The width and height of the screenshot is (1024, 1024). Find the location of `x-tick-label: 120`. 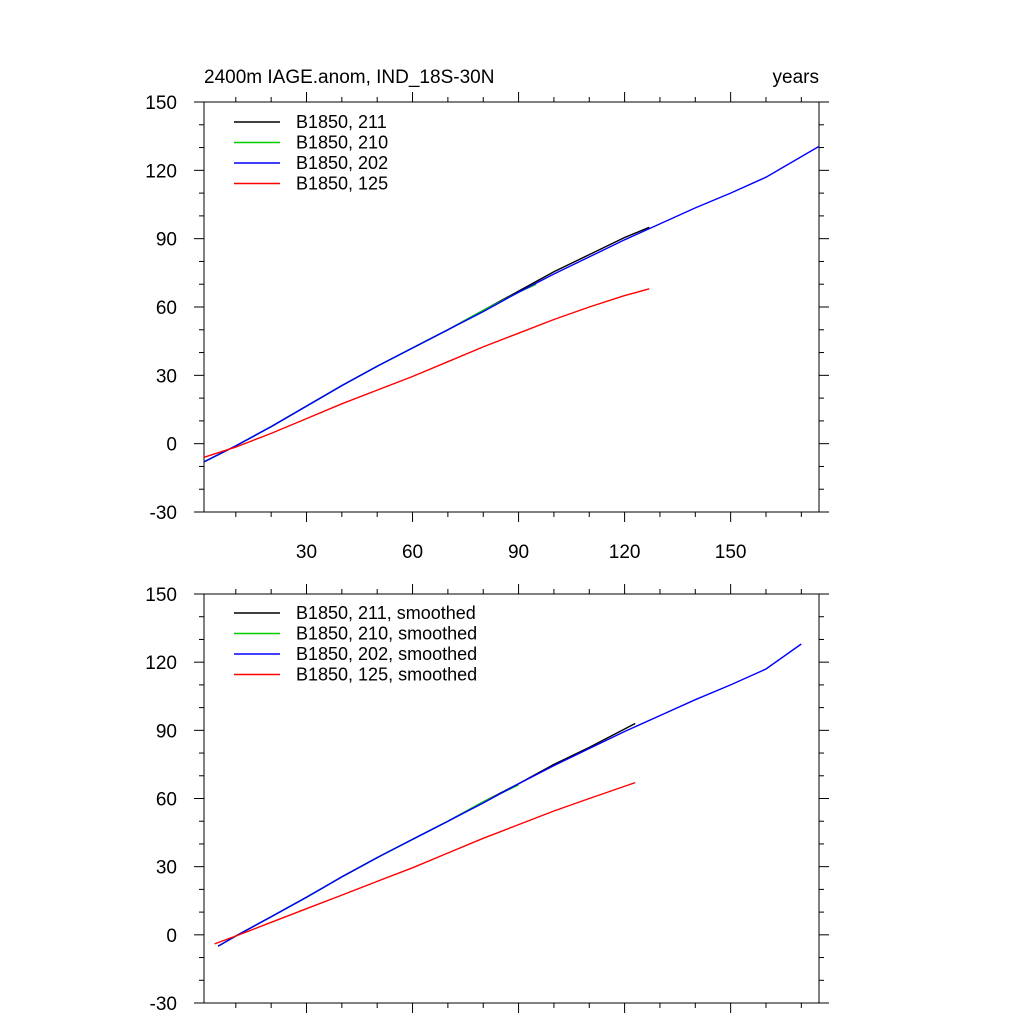

x-tick-label: 120 is located at coordinates (625, 552).